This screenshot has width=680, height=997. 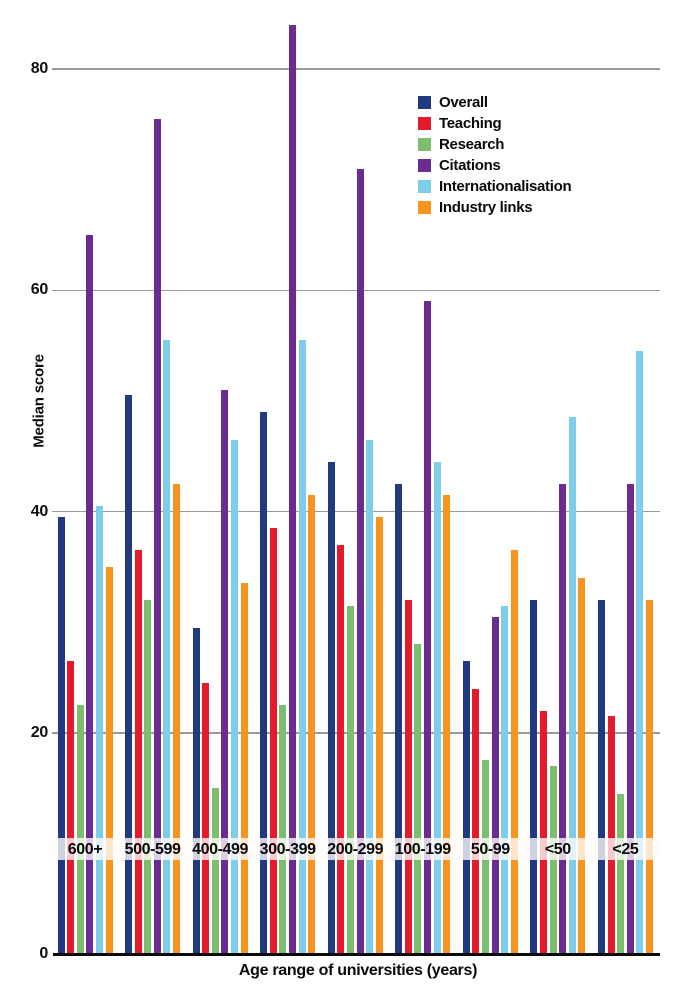 I want to click on x-category-label-25: <25, so click(x=625, y=849).